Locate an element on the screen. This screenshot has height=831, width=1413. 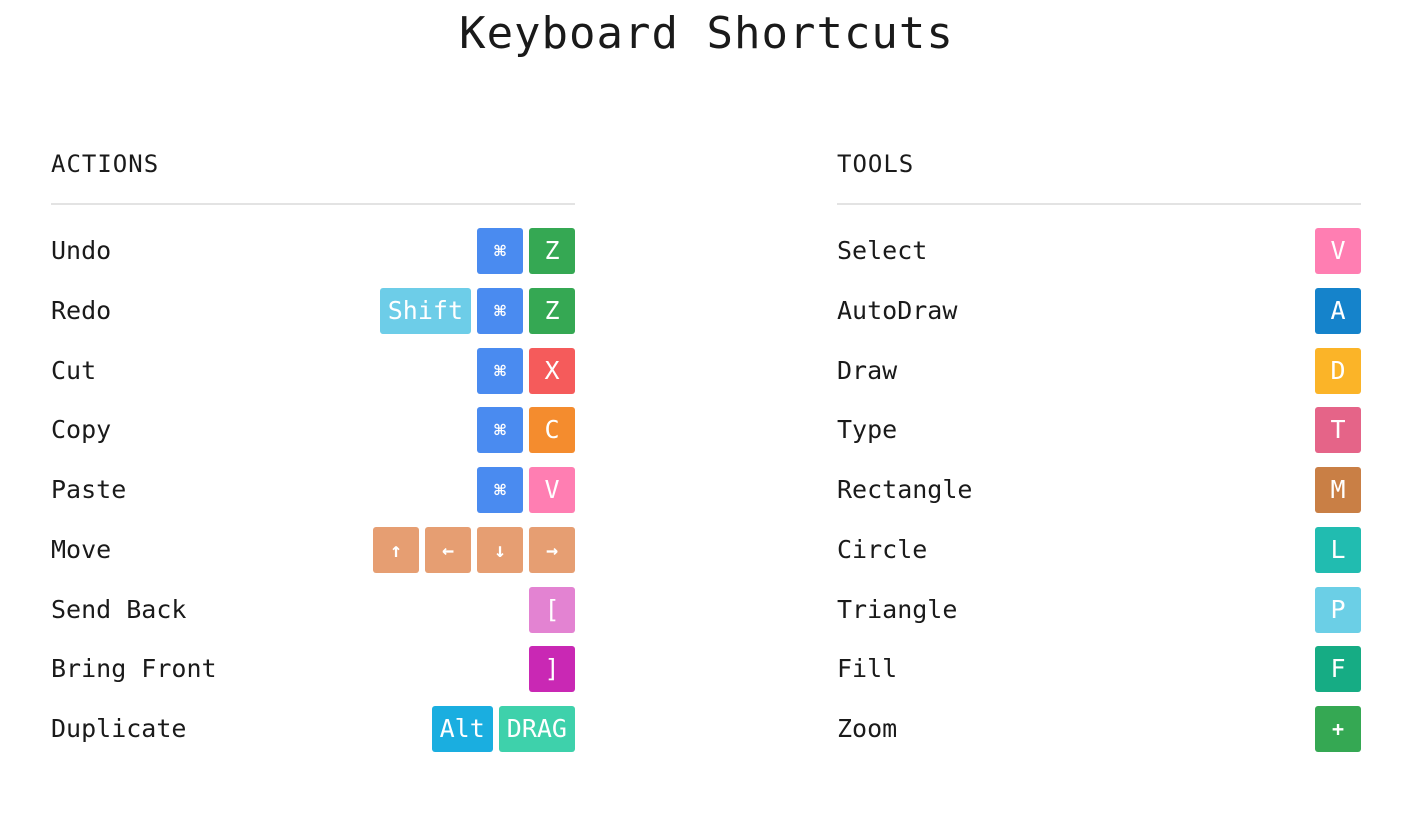
key-combo: ⌘ X is located at coordinates (526, 370).